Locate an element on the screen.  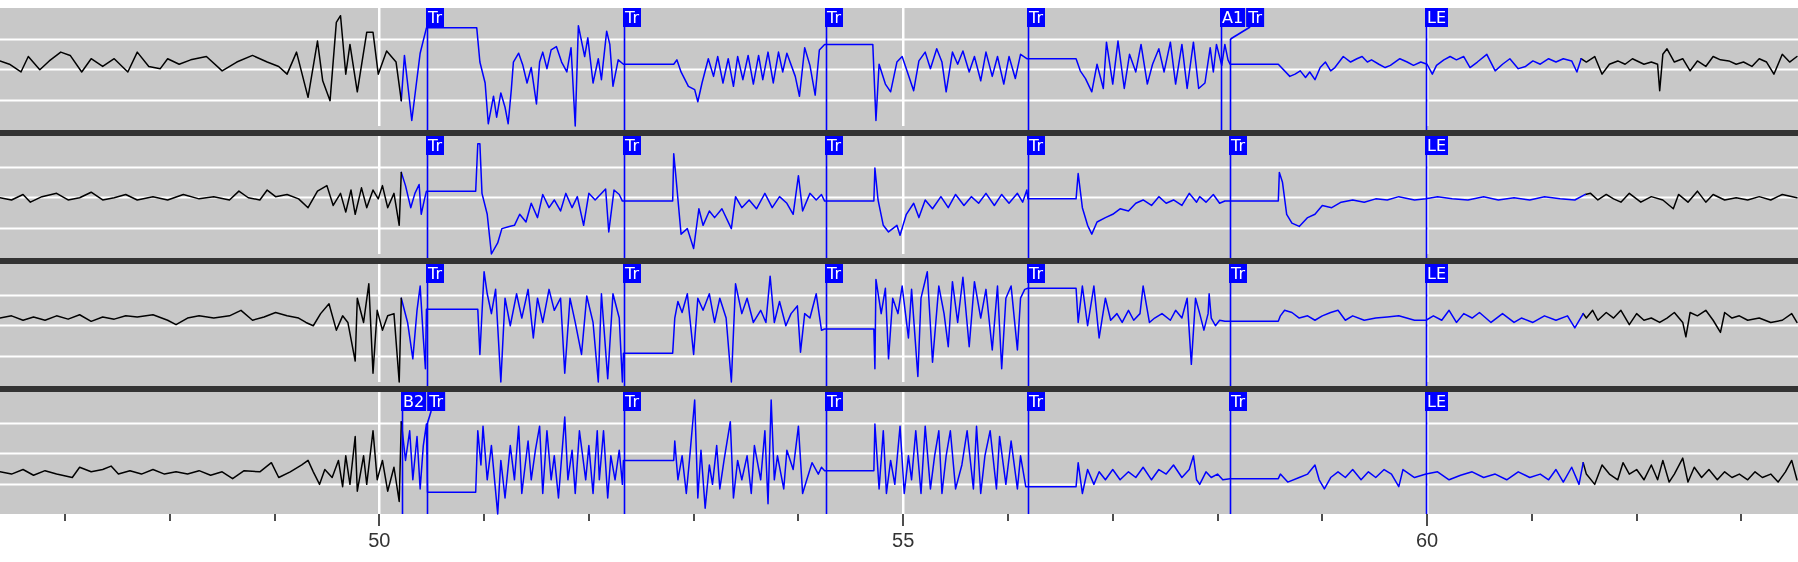
x-tick-label: 50 is located at coordinates (379, 539).